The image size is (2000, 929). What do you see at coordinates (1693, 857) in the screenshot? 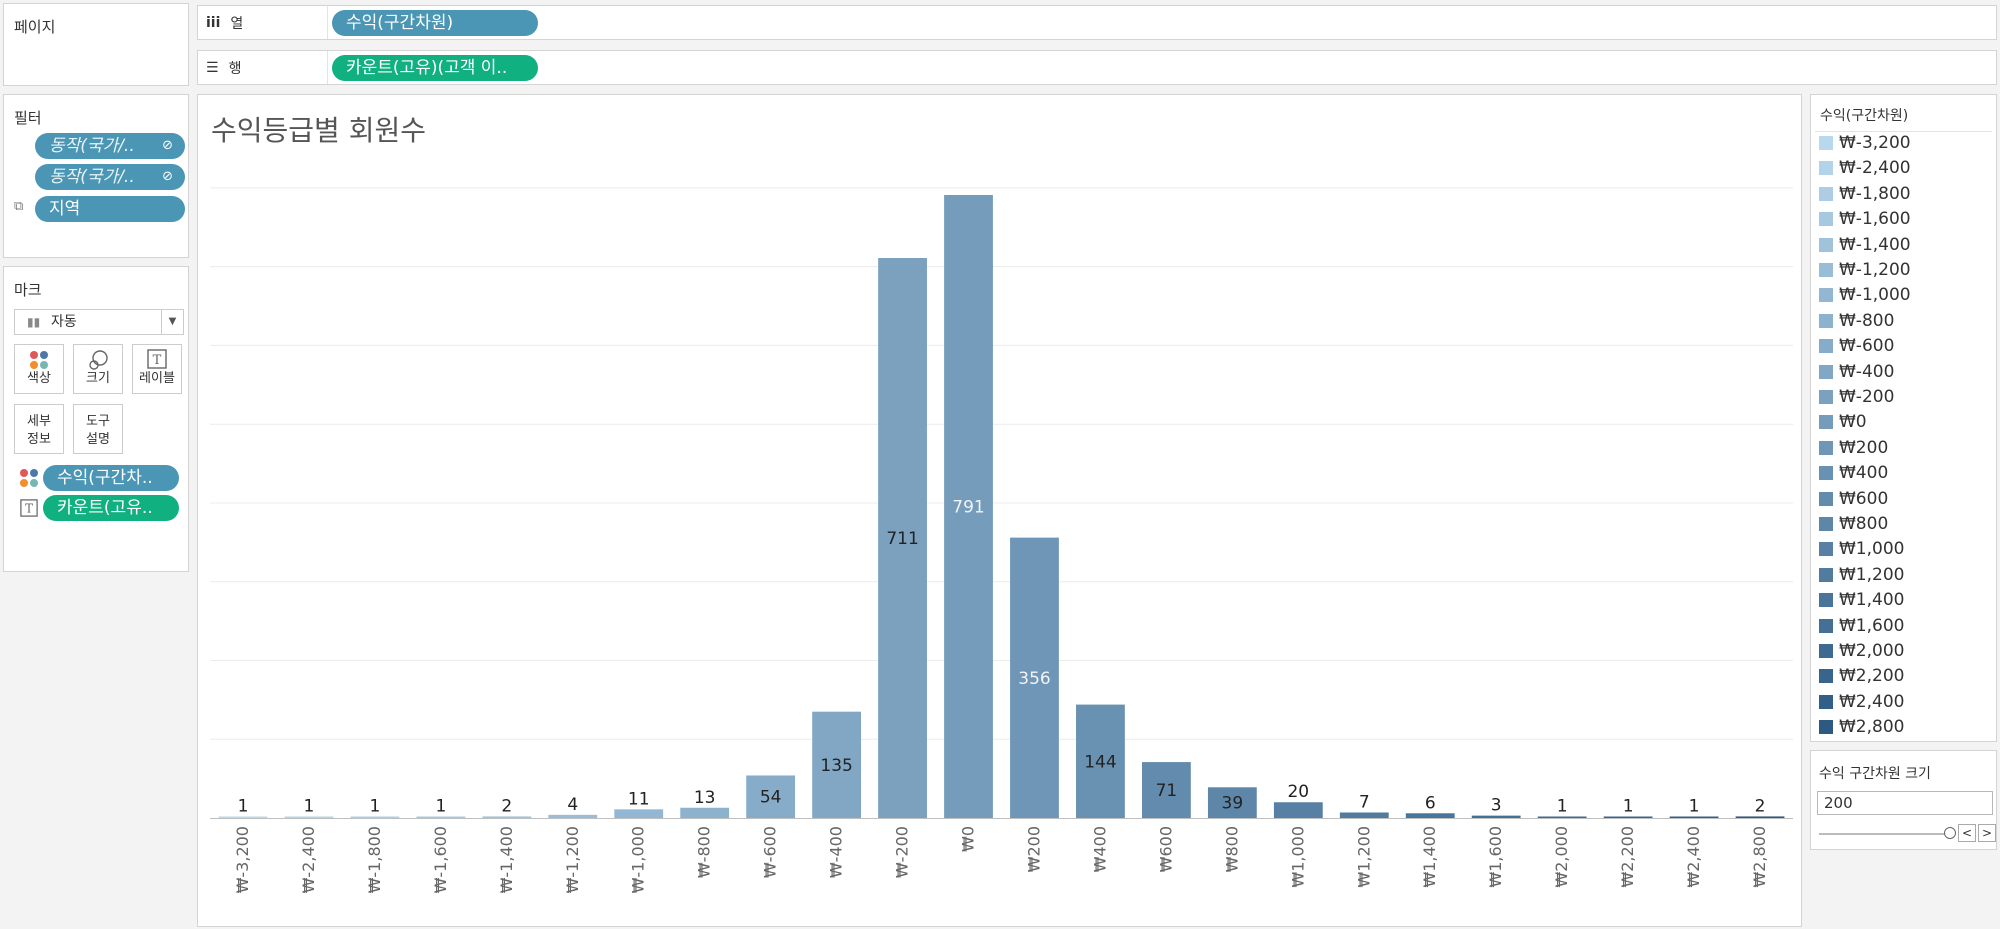
I see `x-tick-label-22: ₩2,400` at bounding box center [1693, 857].